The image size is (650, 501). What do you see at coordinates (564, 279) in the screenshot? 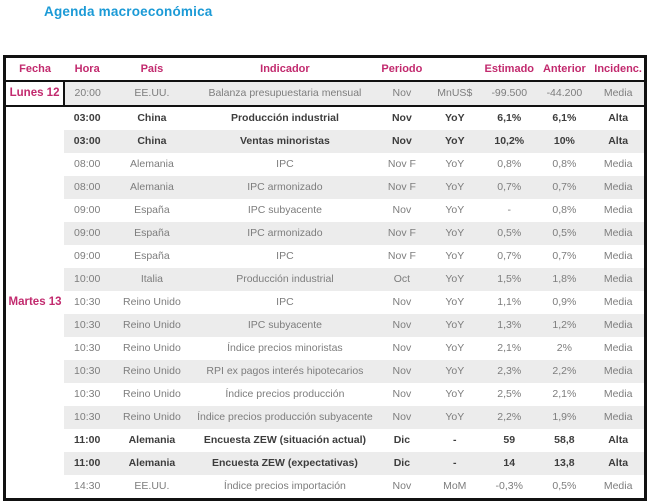
I see `anterior-cell: 1,8%` at bounding box center [564, 279].